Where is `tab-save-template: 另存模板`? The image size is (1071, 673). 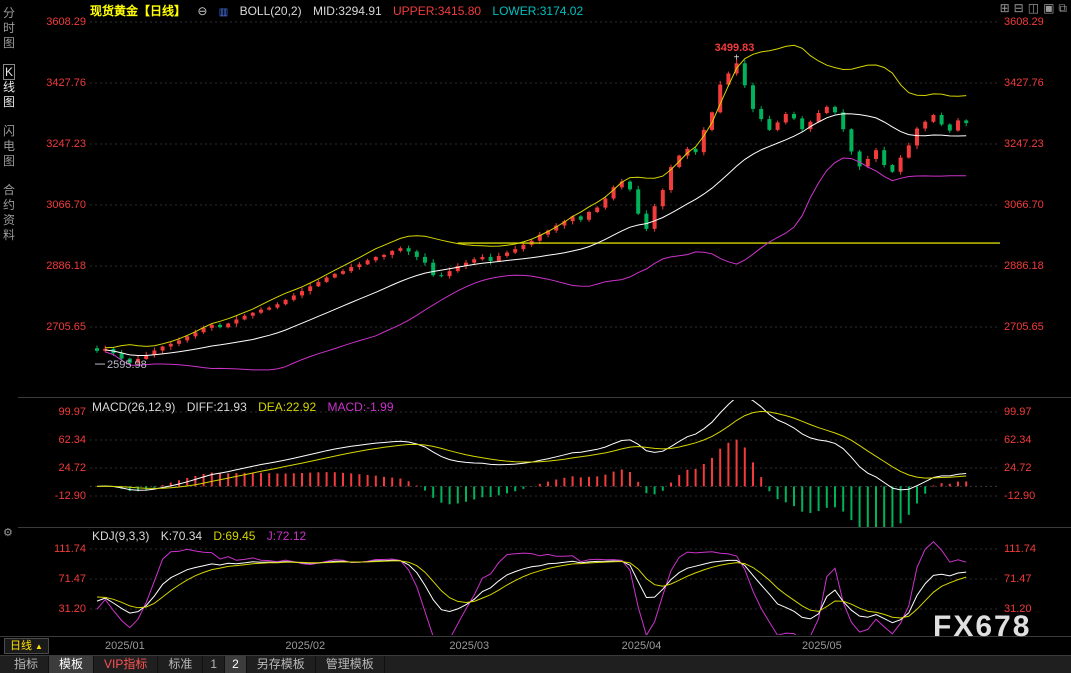
tab-save-template: 另存模板 is located at coordinates (281, 664).